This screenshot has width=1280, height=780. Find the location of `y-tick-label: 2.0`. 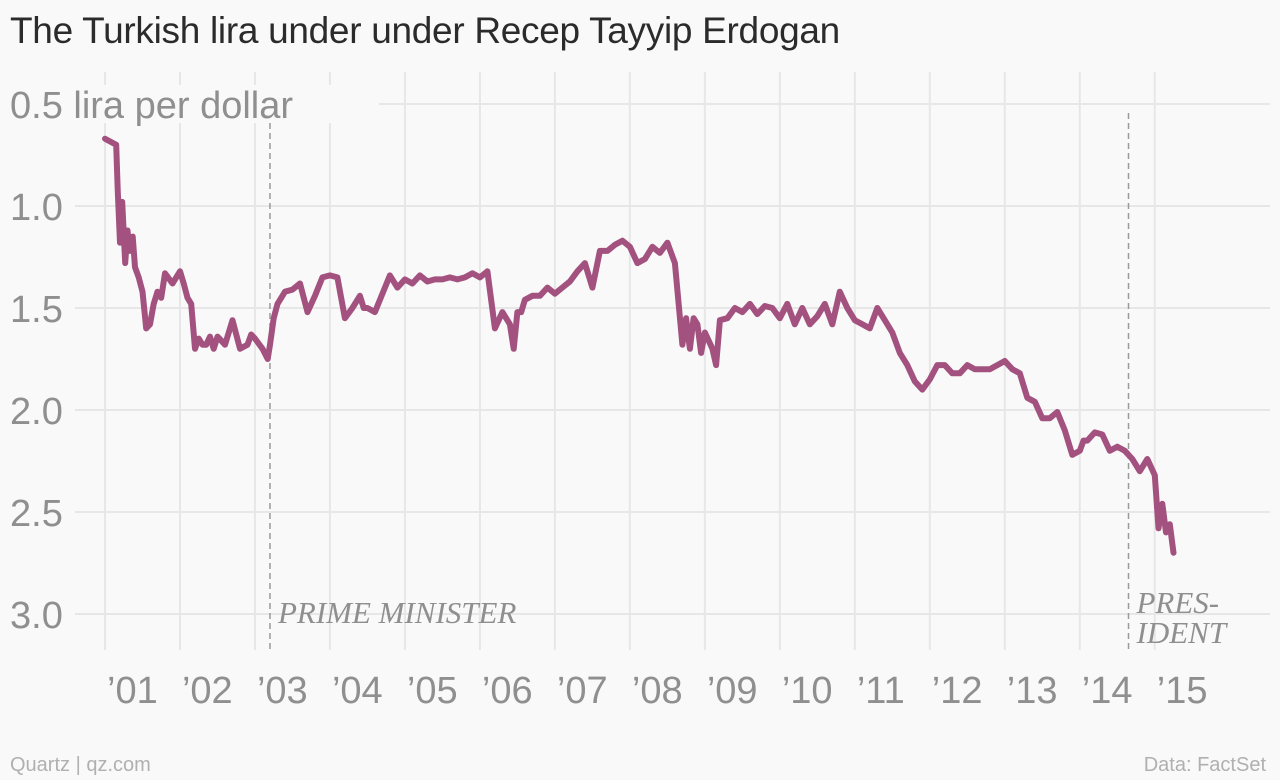

y-tick-label: 2.0 is located at coordinates (36, 412).